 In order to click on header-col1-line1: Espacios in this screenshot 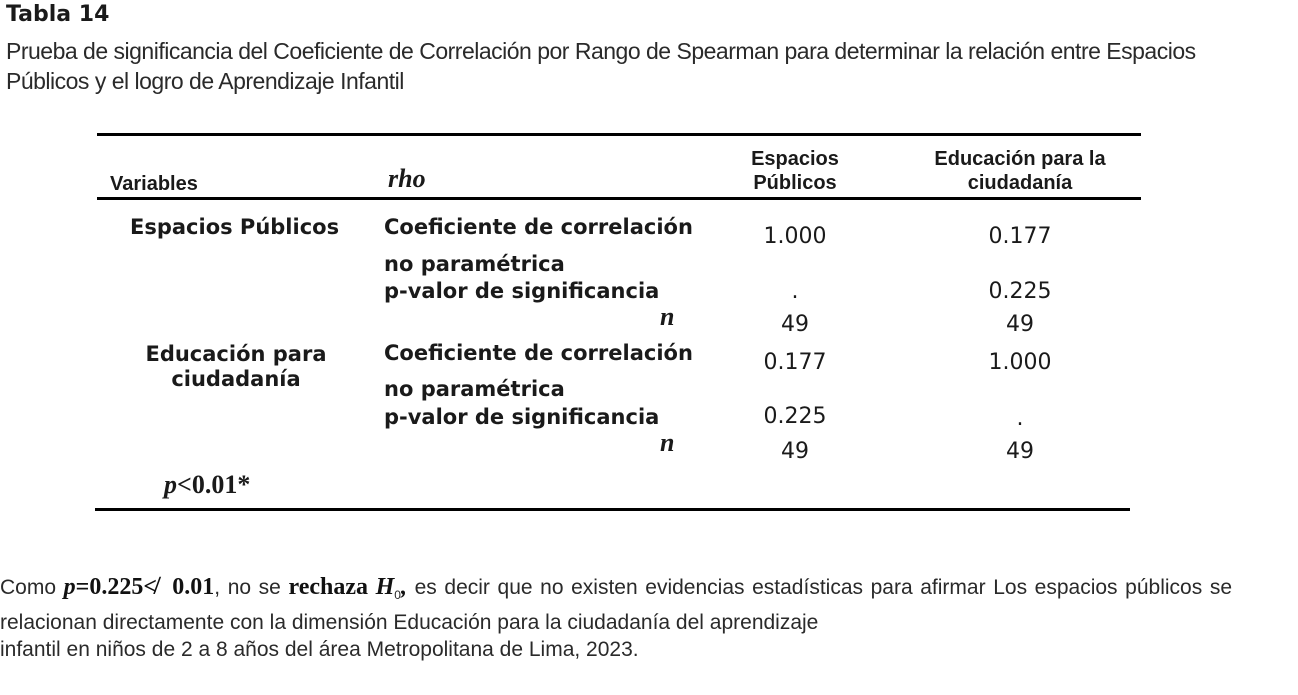, I will do `click(795, 159)`.